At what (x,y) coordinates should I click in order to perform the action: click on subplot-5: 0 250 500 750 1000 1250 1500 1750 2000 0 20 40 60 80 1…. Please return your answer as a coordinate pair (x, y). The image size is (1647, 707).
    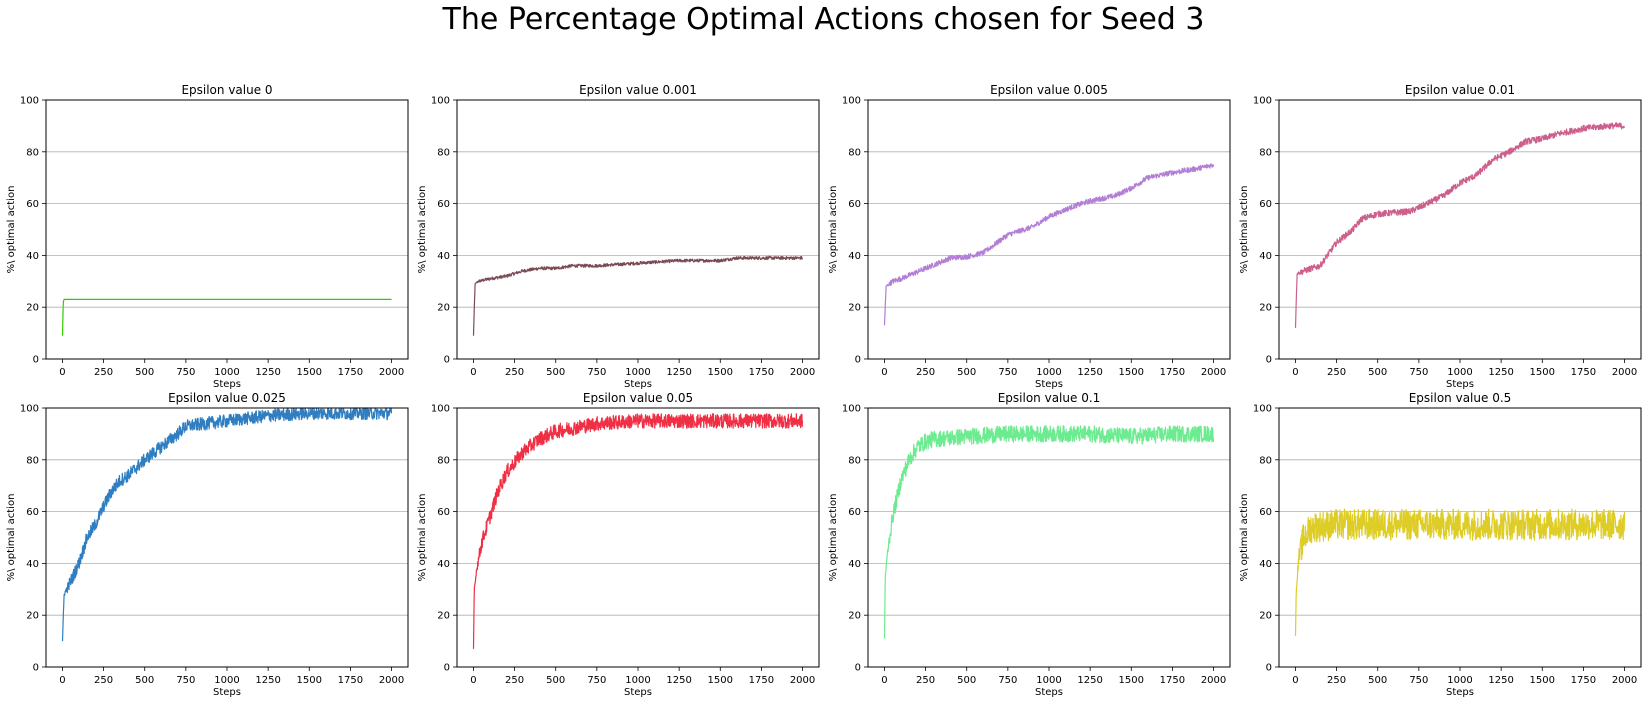
    Looking at the image, I should click on (207, 544).